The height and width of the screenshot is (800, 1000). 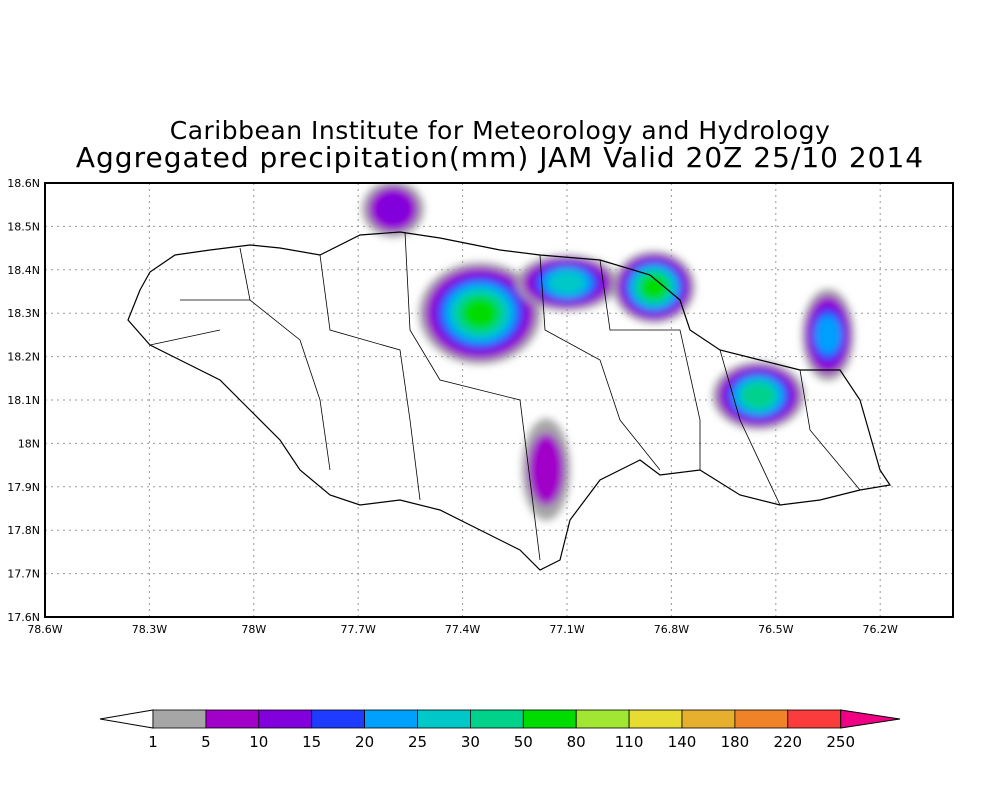 What do you see at coordinates (23, 487) in the screenshot?
I see `y-tick-label: 17.9N` at bounding box center [23, 487].